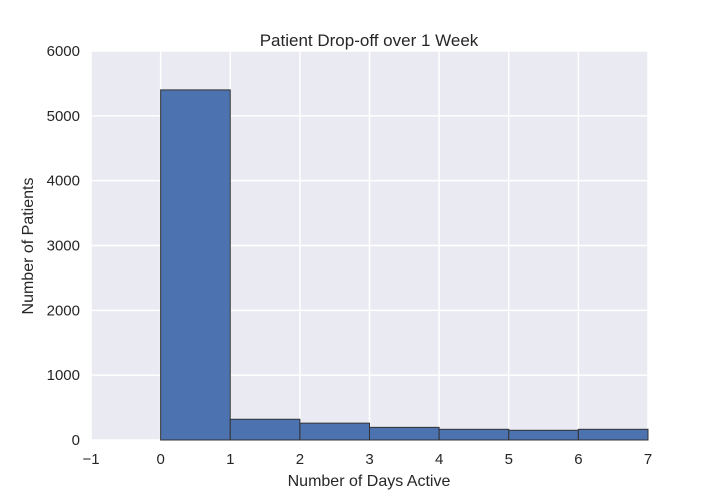 Image resolution: width=720 pixels, height=504 pixels. What do you see at coordinates (160, 459) in the screenshot?
I see `x-tick-label: 0` at bounding box center [160, 459].